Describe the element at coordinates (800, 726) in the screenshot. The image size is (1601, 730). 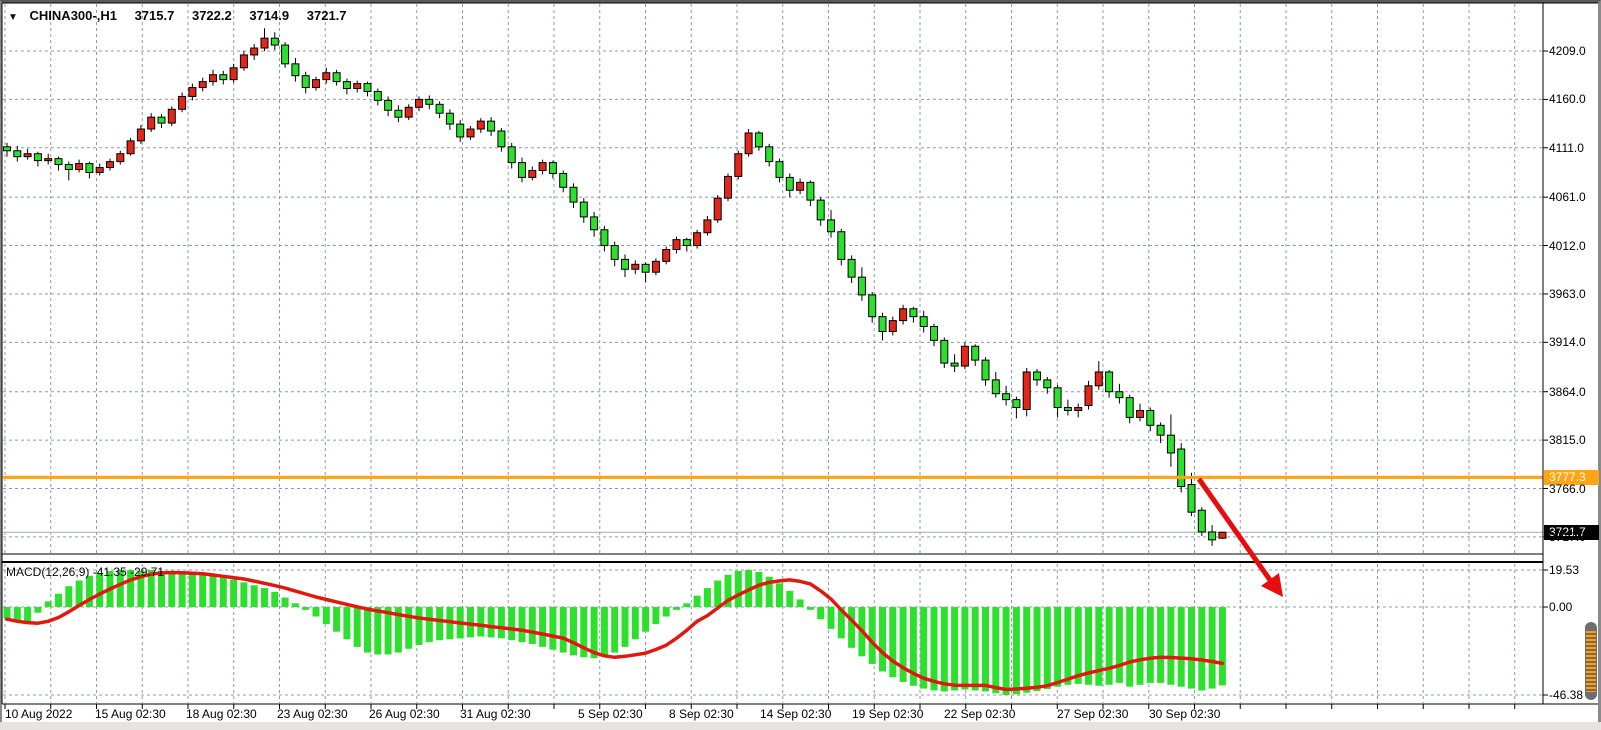
I see `window-bottom-edge` at that location.